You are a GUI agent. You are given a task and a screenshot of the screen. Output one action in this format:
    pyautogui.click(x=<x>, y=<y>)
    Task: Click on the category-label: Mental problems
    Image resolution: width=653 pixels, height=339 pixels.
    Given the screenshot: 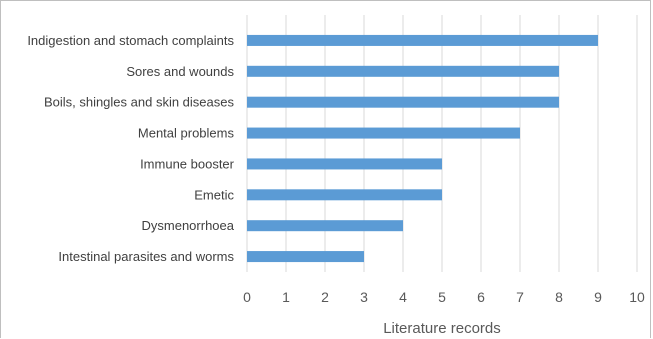 What is the action you would take?
    pyautogui.click(x=186, y=133)
    